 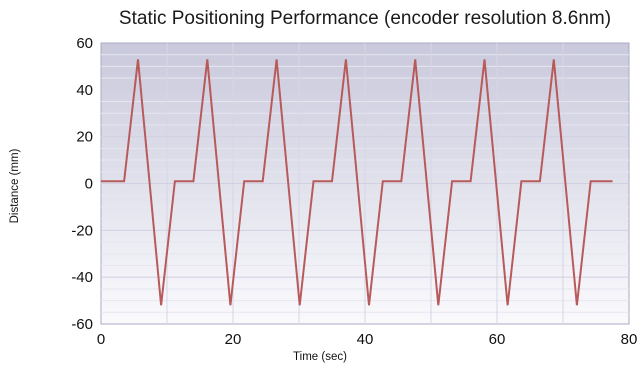 I want to click on y-tick-label: 20, so click(x=84, y=137).